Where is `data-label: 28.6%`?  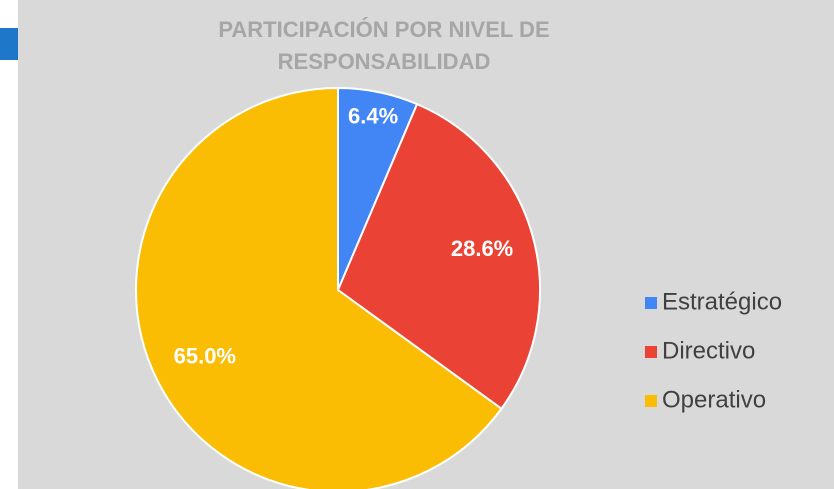
data-label: 28.6% is located at coordinates (482, 248).